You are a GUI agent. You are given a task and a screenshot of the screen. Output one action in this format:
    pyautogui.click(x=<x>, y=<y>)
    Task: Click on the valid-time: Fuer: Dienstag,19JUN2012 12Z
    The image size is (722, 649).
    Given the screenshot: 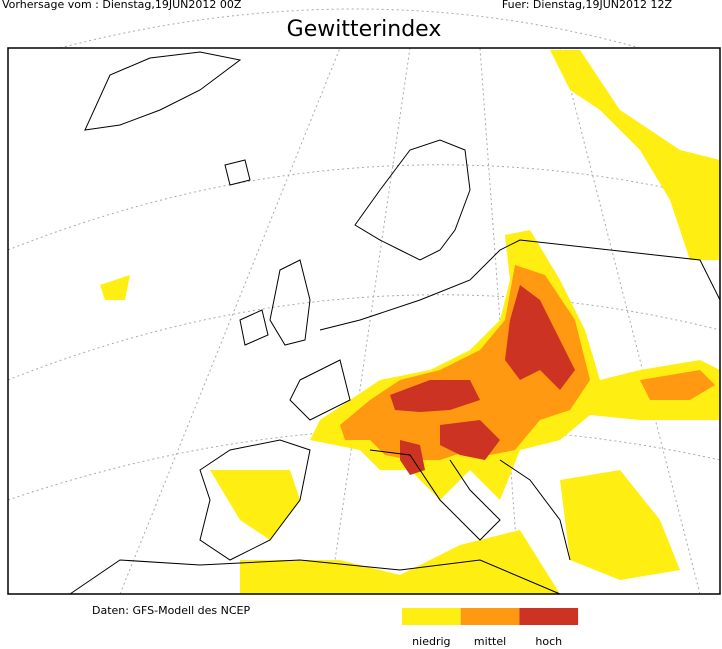 What is the action you would take?
    pyautogui.click(x=587, y=5)
    